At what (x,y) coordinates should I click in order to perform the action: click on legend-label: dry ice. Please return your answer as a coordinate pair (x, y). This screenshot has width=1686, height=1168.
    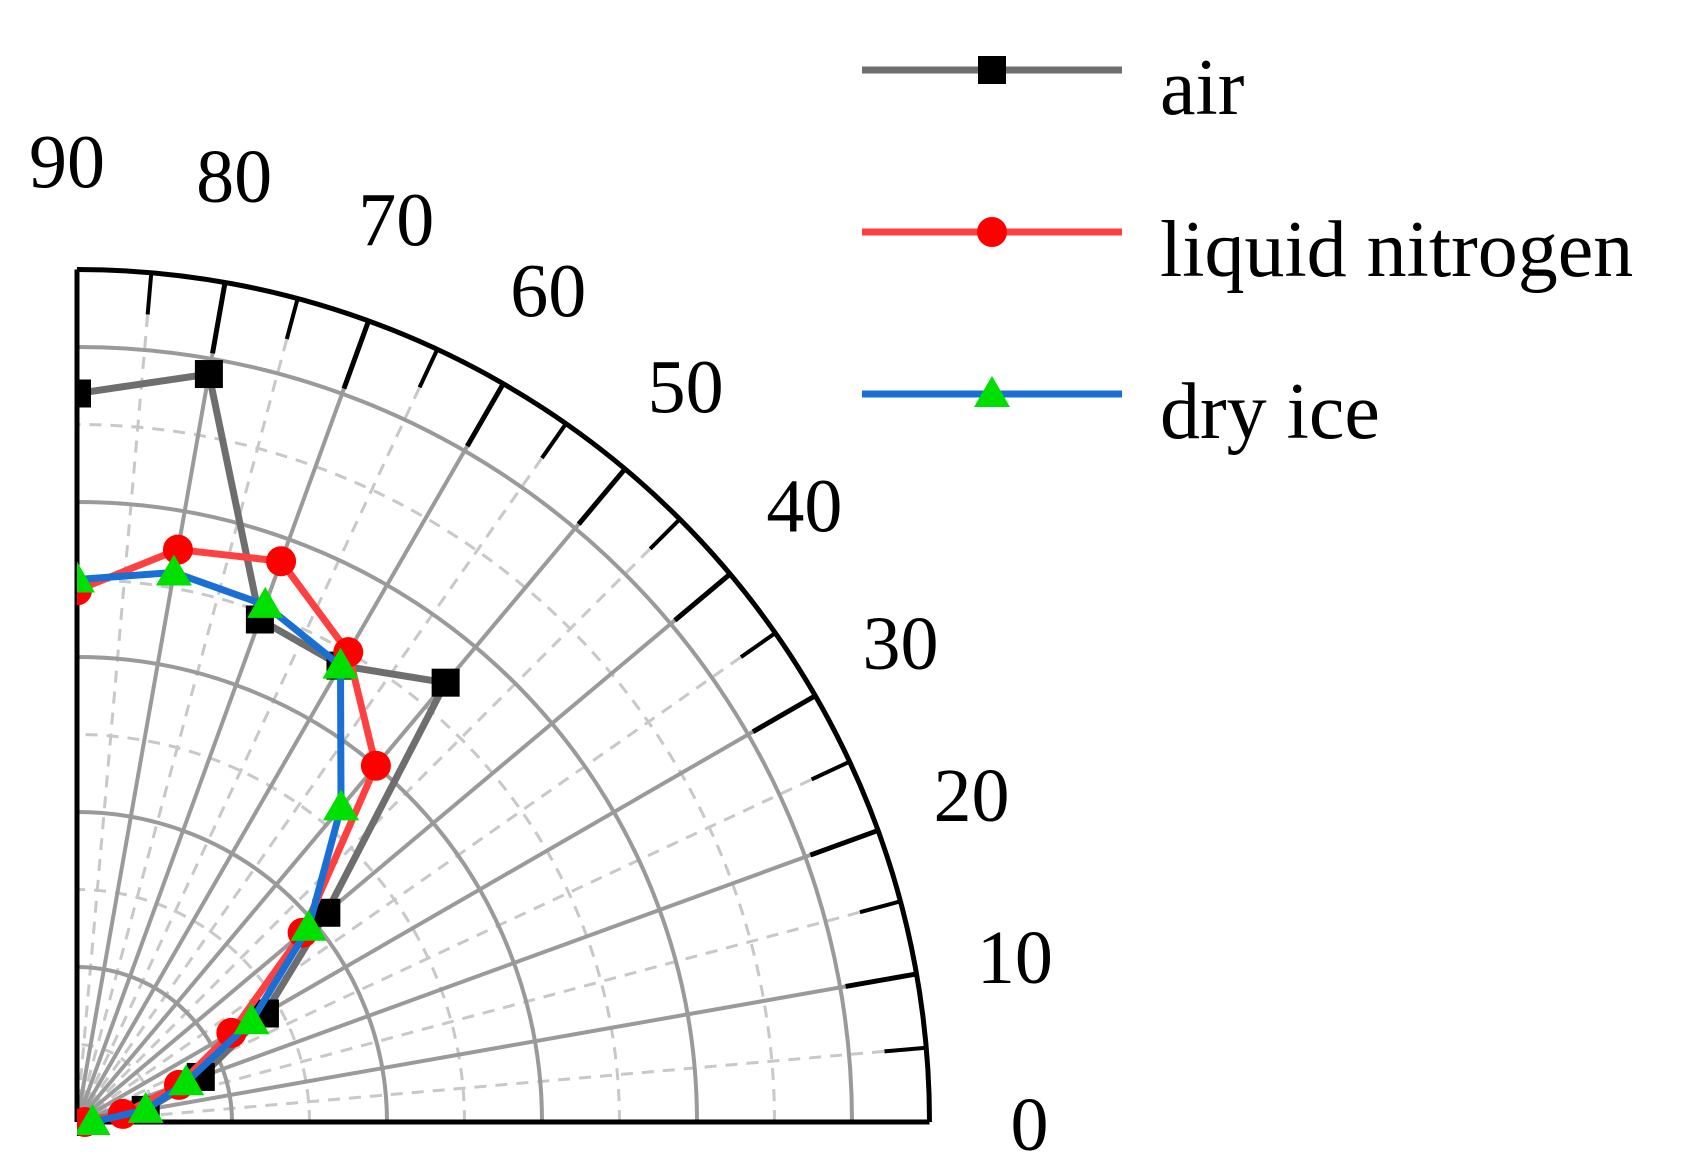
    Looking at the image, I should click on (1270, 412).